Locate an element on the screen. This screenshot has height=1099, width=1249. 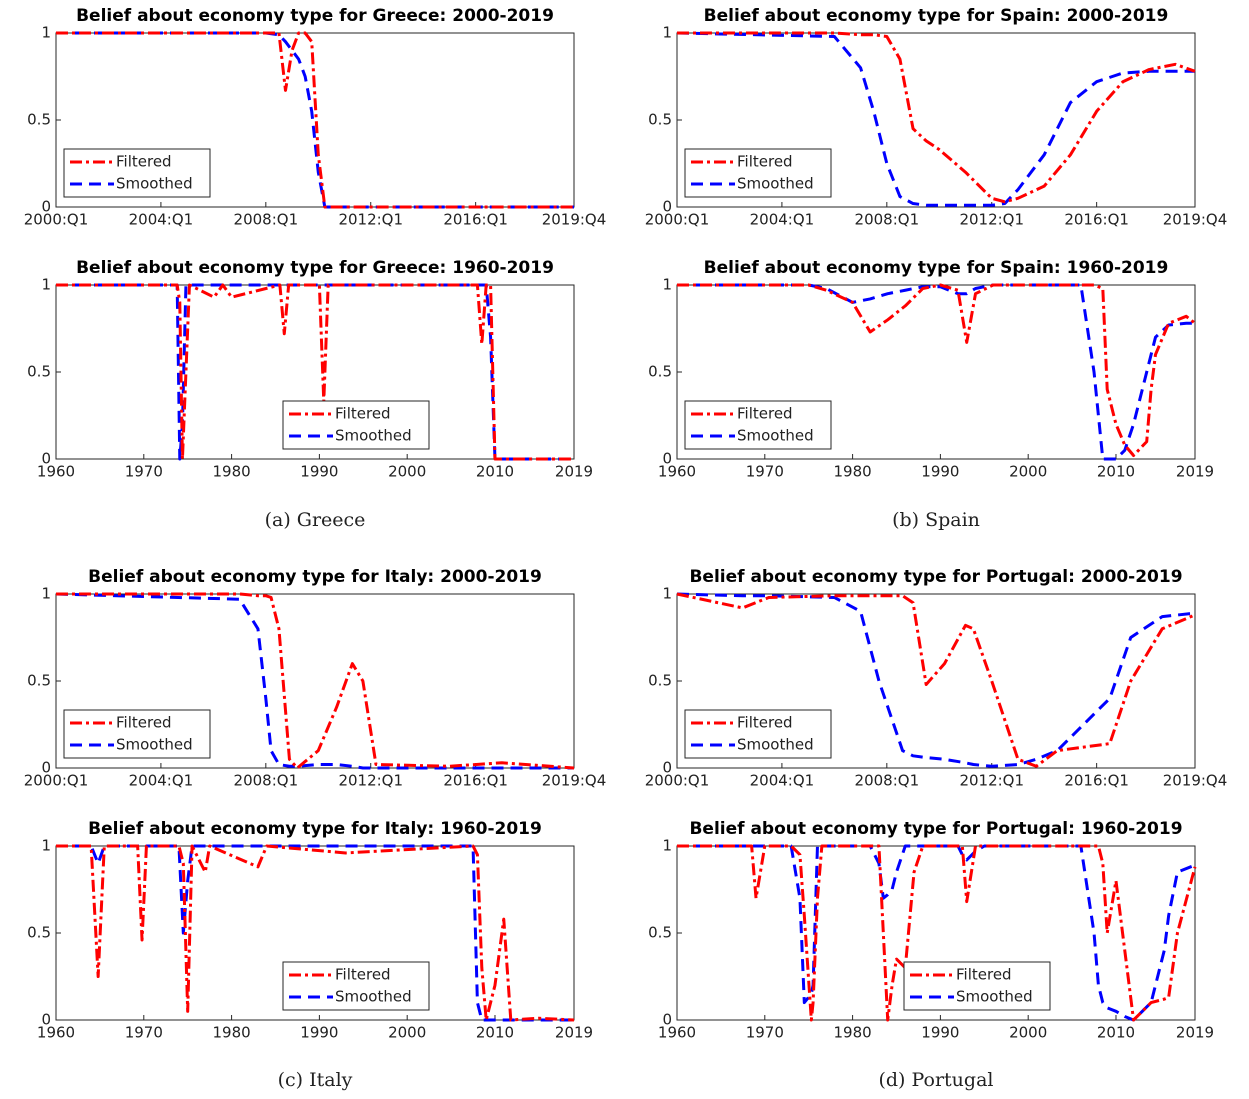
subfigure-caption: (a) Greece is located at coordinates (315, 520).